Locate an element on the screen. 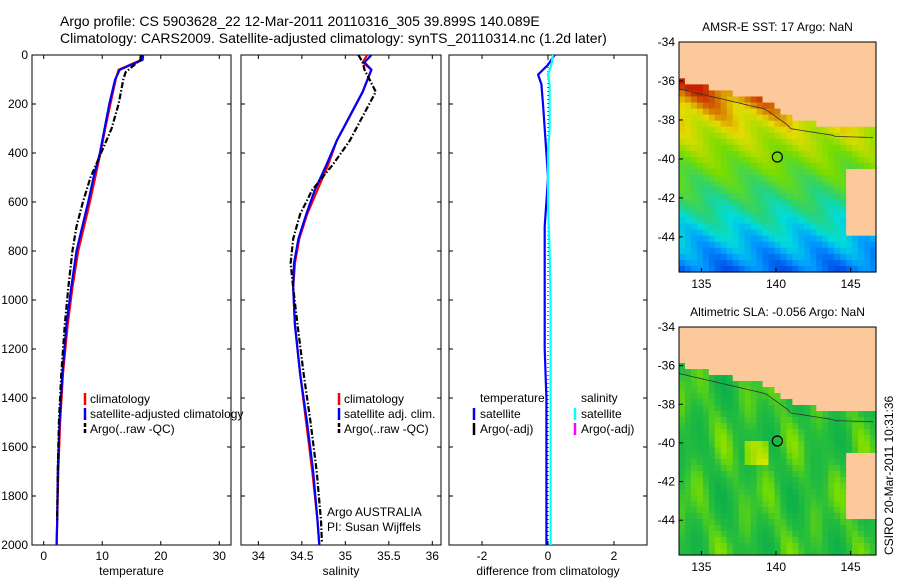  x-tick-label: 145 is located at coordinates (851, 284).